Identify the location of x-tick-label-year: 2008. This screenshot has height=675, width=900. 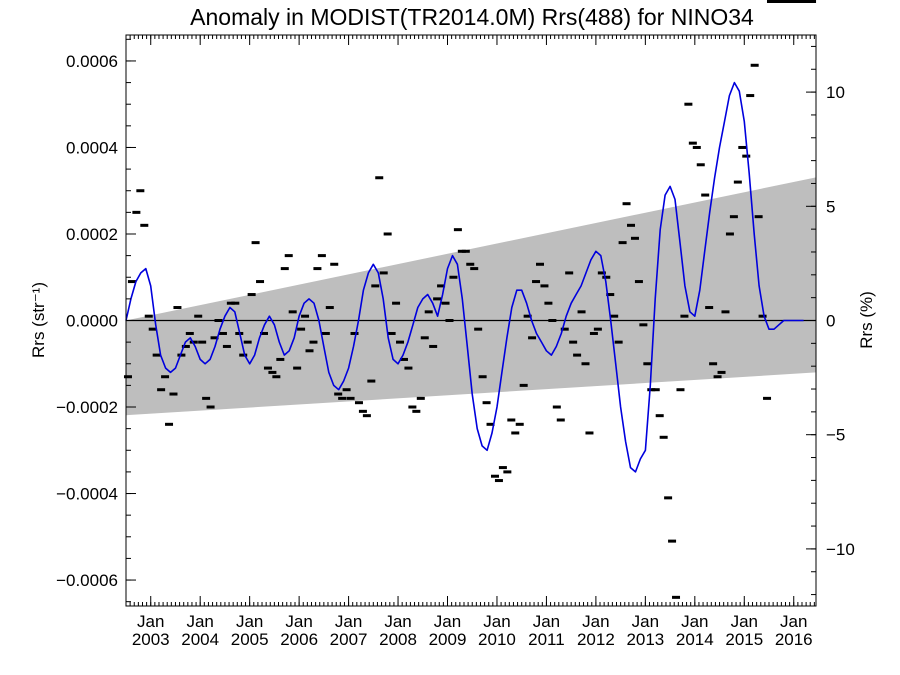
(398, 639).